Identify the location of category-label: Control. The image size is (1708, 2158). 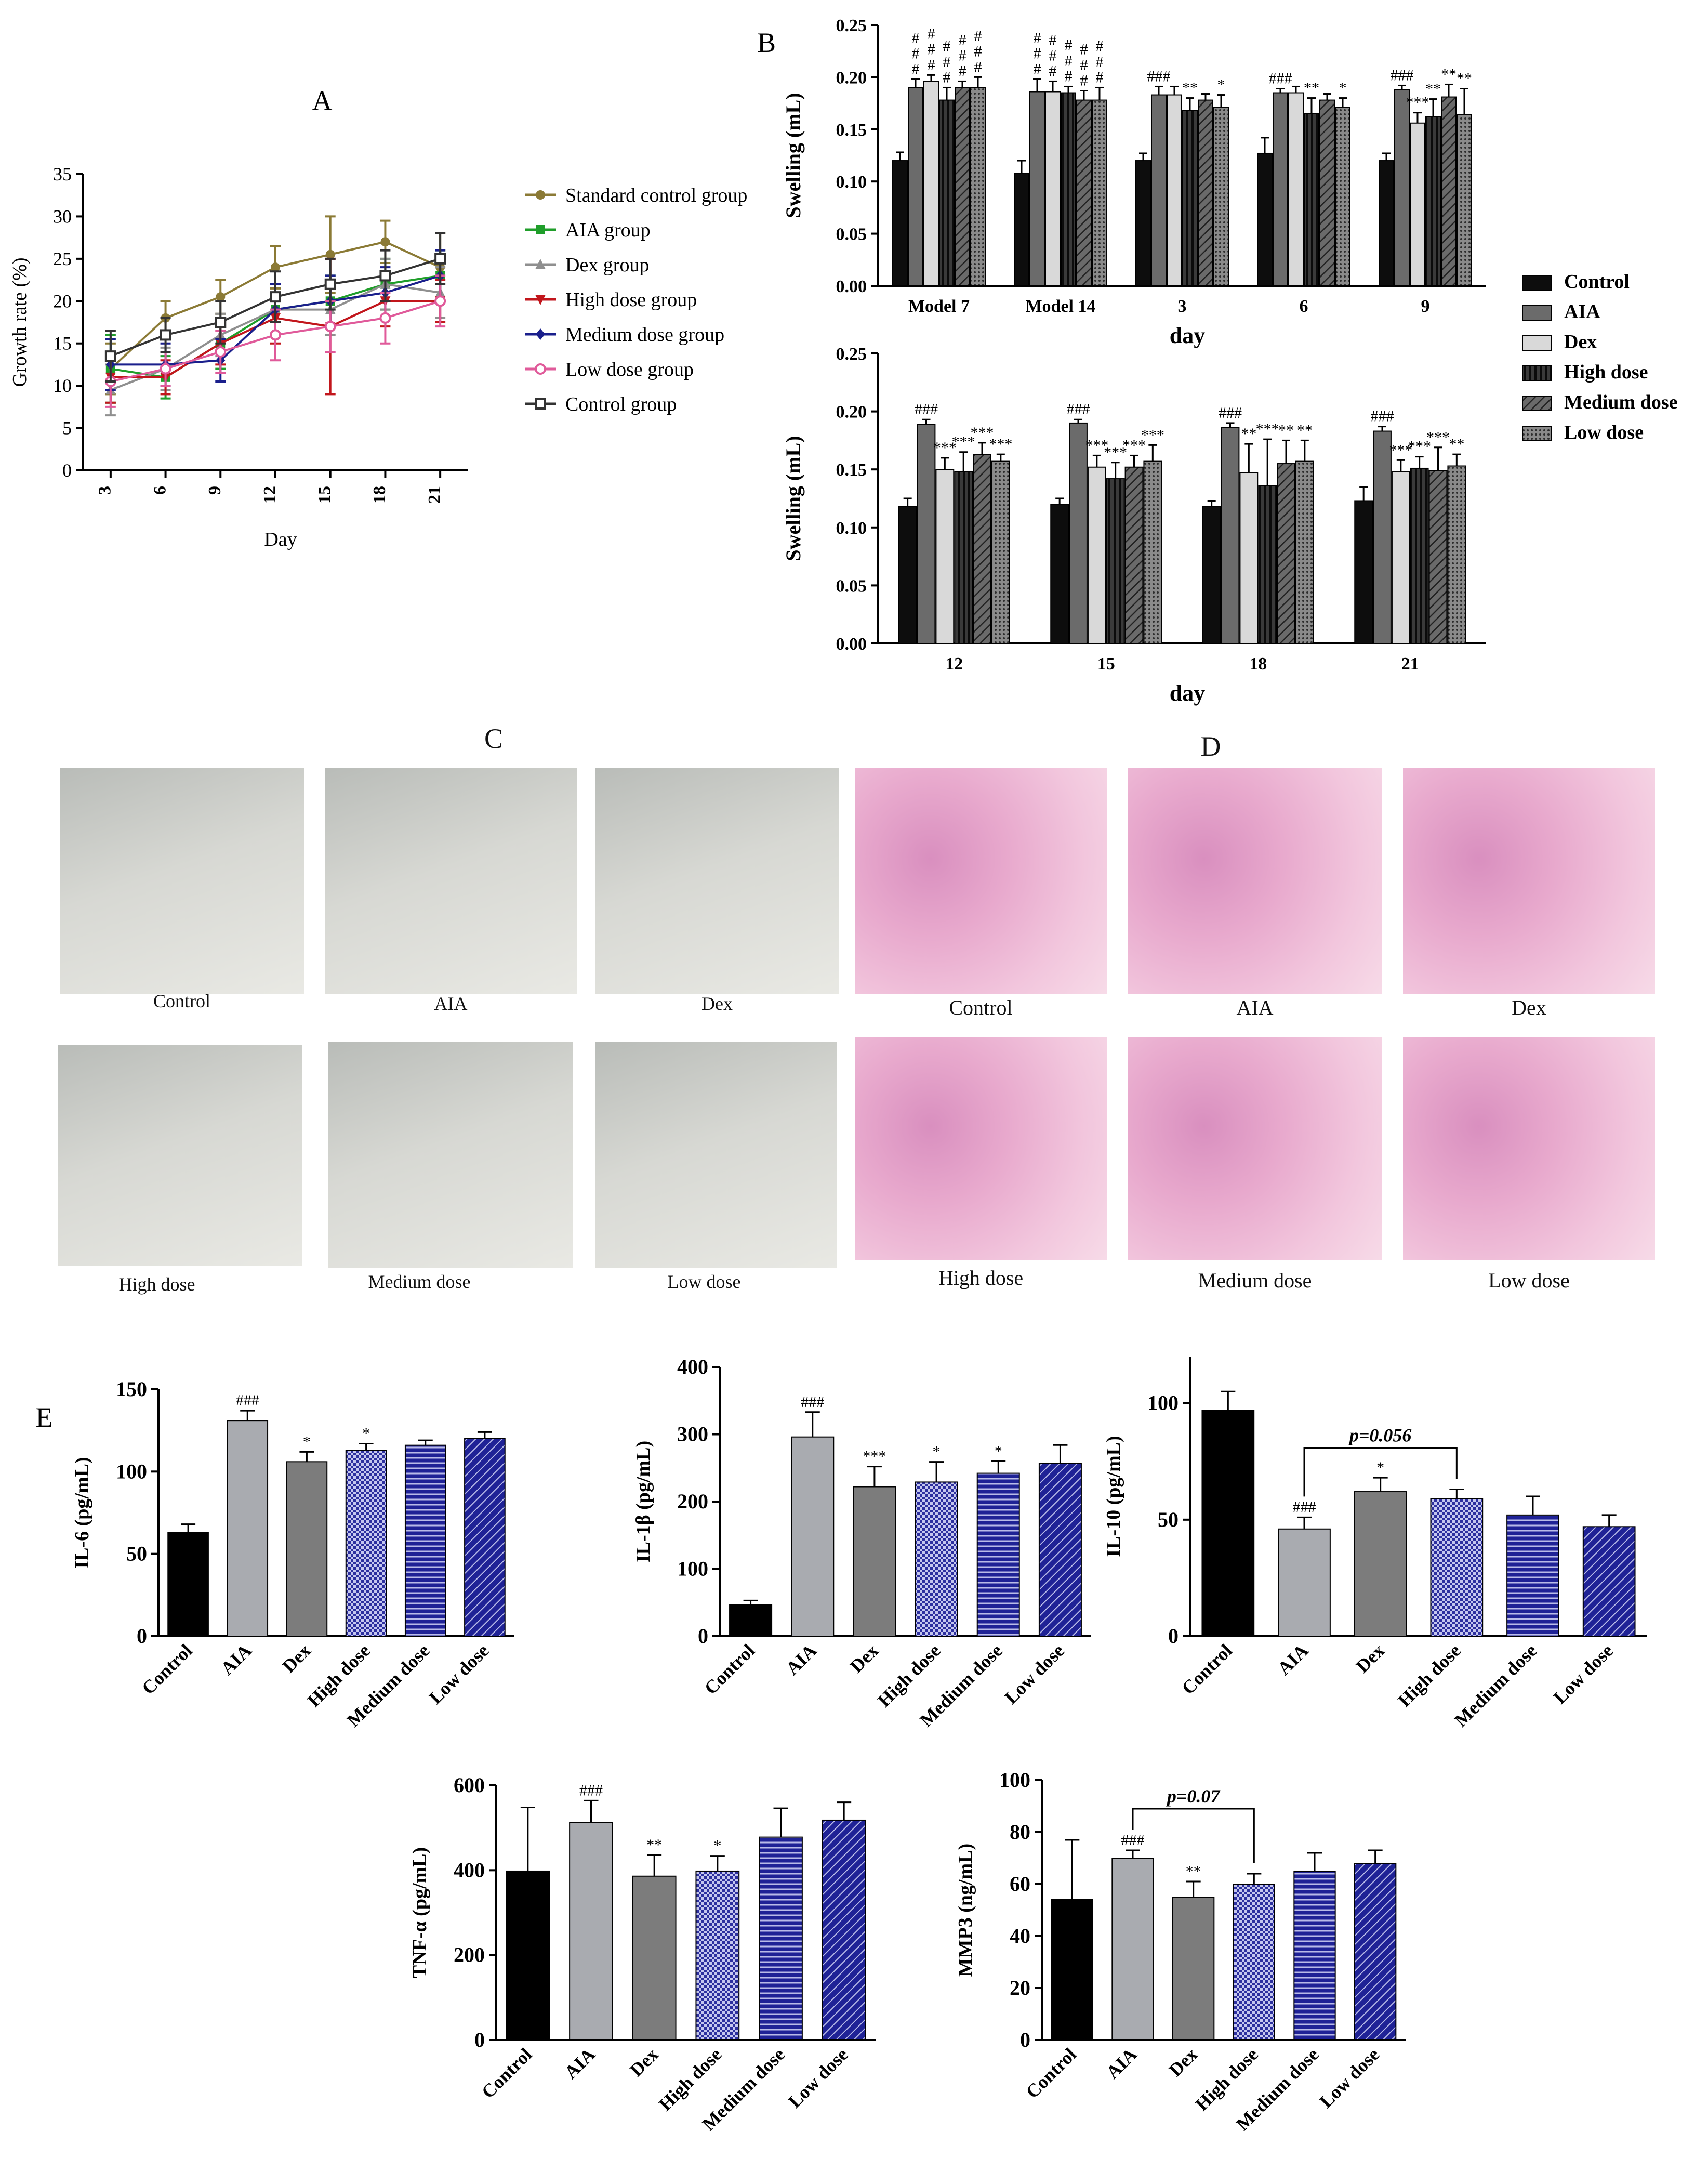
(167, 1669).